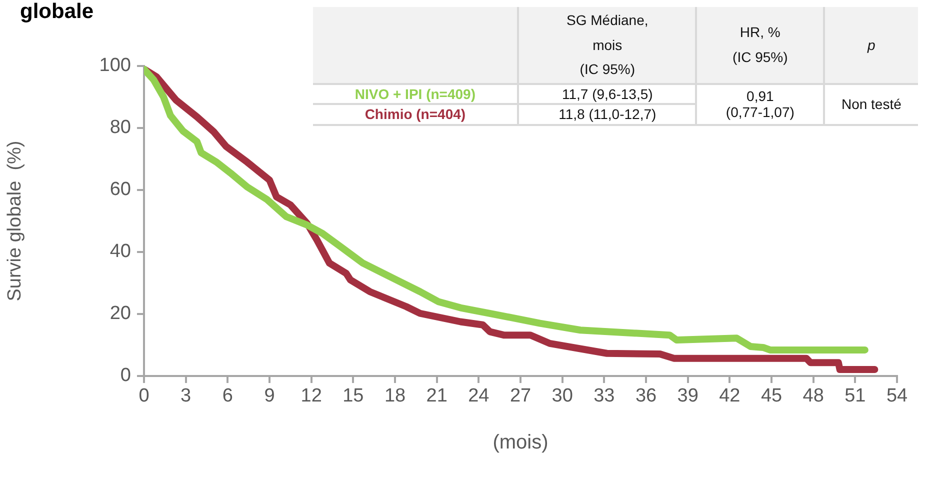 This screenshot has width=933, height=489. What do you see at coordinates (729, 396) in the screenshot?
I see `x-tick-label: 42` at bounding box center [729, 396].